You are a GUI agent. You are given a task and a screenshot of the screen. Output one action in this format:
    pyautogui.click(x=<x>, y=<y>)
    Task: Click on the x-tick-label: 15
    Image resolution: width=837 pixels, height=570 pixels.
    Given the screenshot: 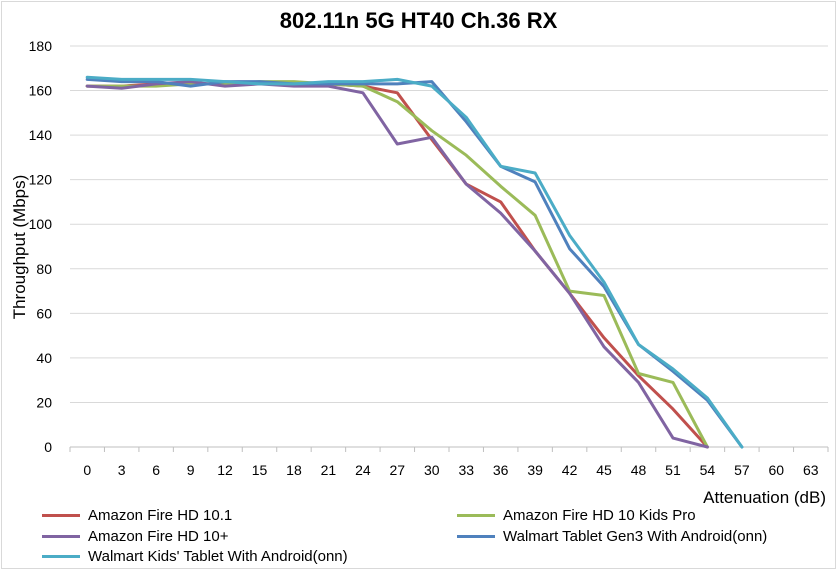 What is the action you would take?
    pyautogui.click(x=260, y=470)
    